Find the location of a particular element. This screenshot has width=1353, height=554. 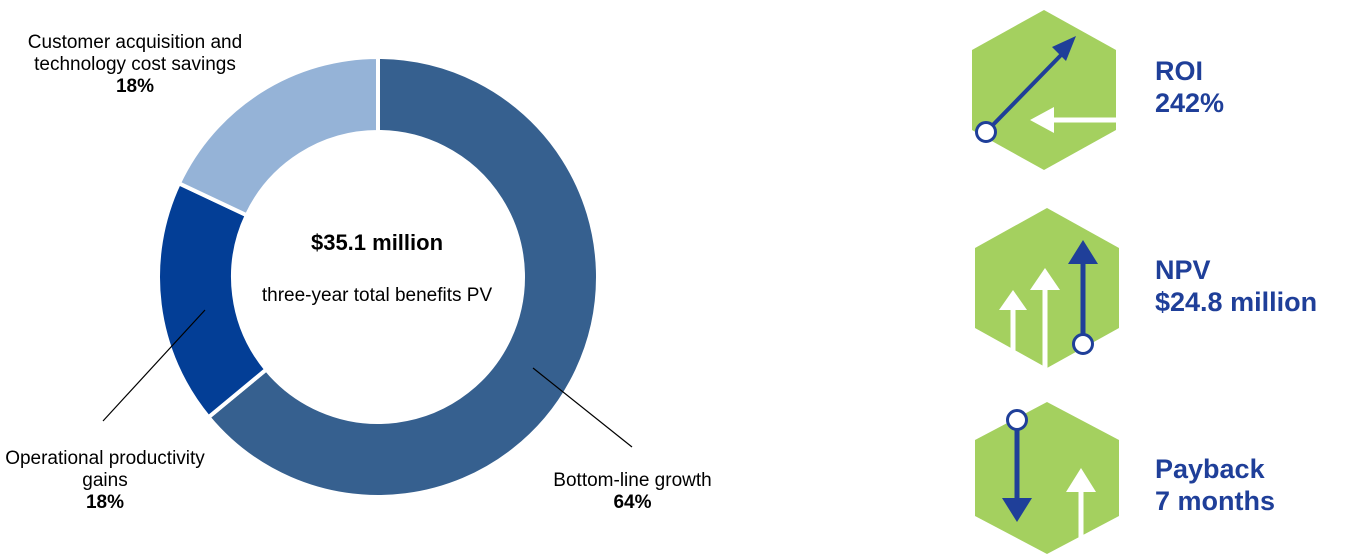

roi-arrow-icon is located at coordinates (1044, 90).